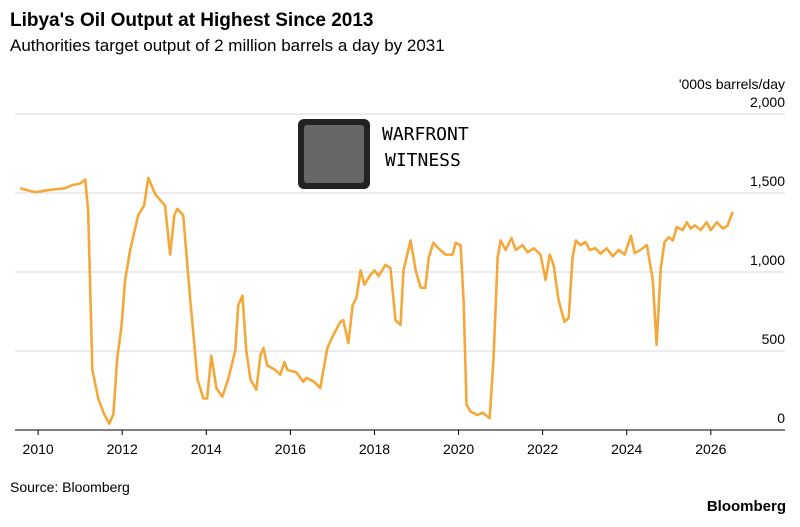  I want to click on y-tick-label: 2,000, so click(767, 102).